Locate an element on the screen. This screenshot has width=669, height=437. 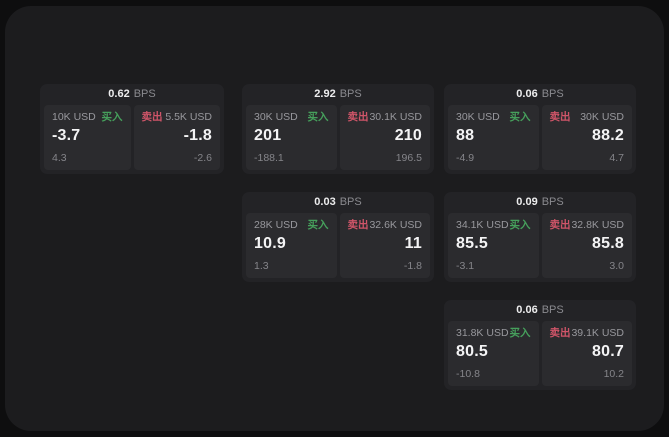
buy-panel-top: 31.8K USD 买入 is located at coordinates (493, 333).